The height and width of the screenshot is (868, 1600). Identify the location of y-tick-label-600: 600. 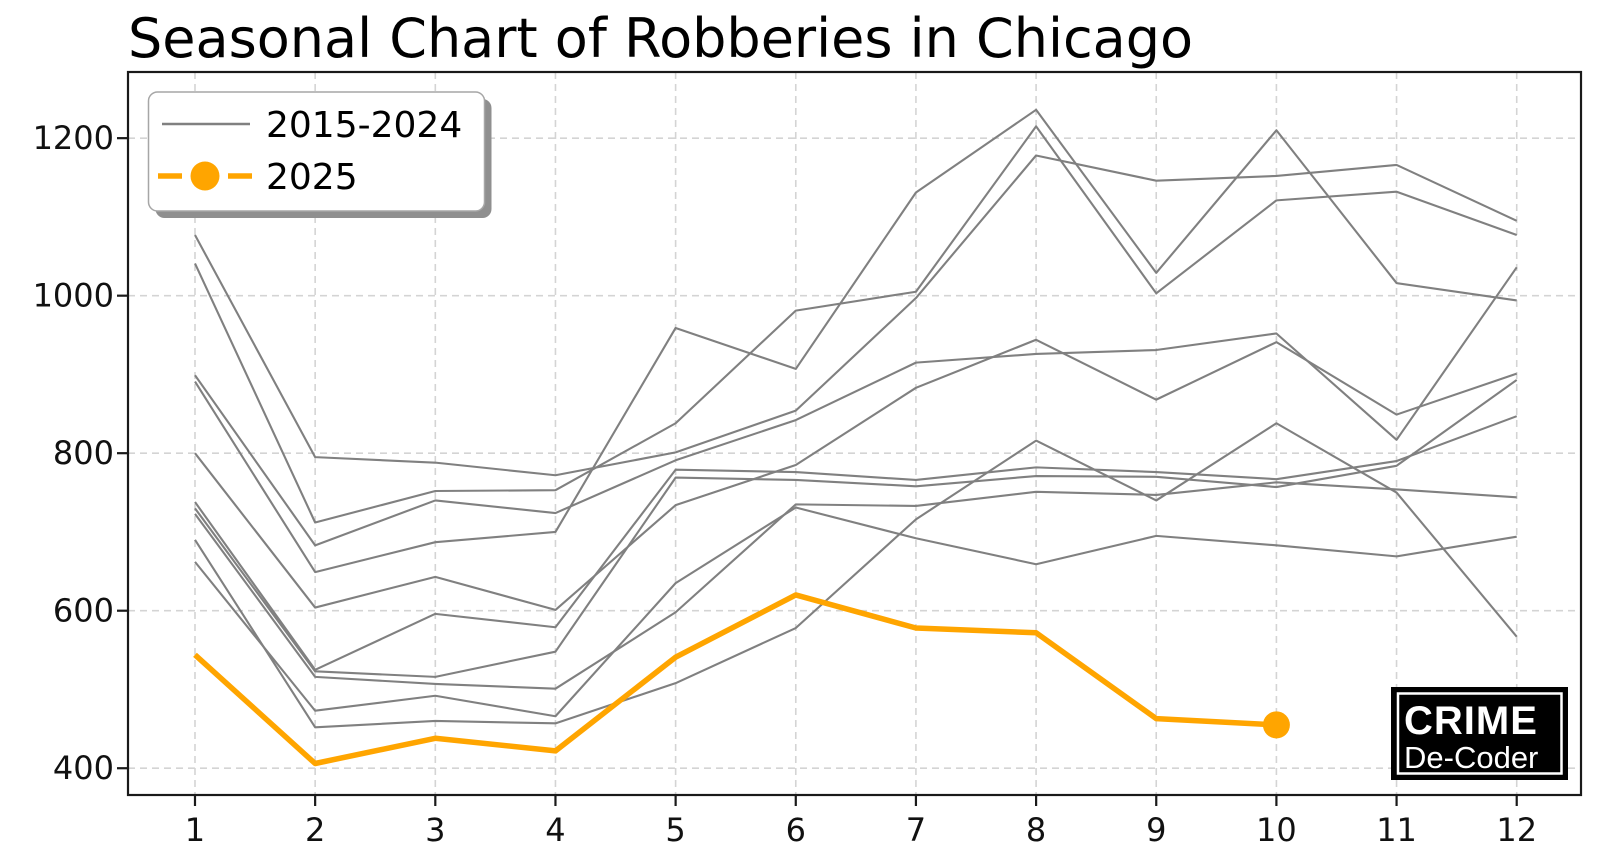
(83, 611).